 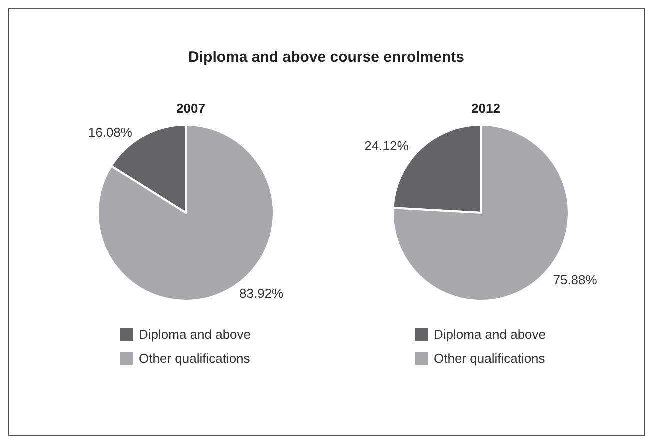 What do you see at coordinates (110, 132) in the screenshot?
I see `data-label: 16.08%` at bounding box center [110, 132].